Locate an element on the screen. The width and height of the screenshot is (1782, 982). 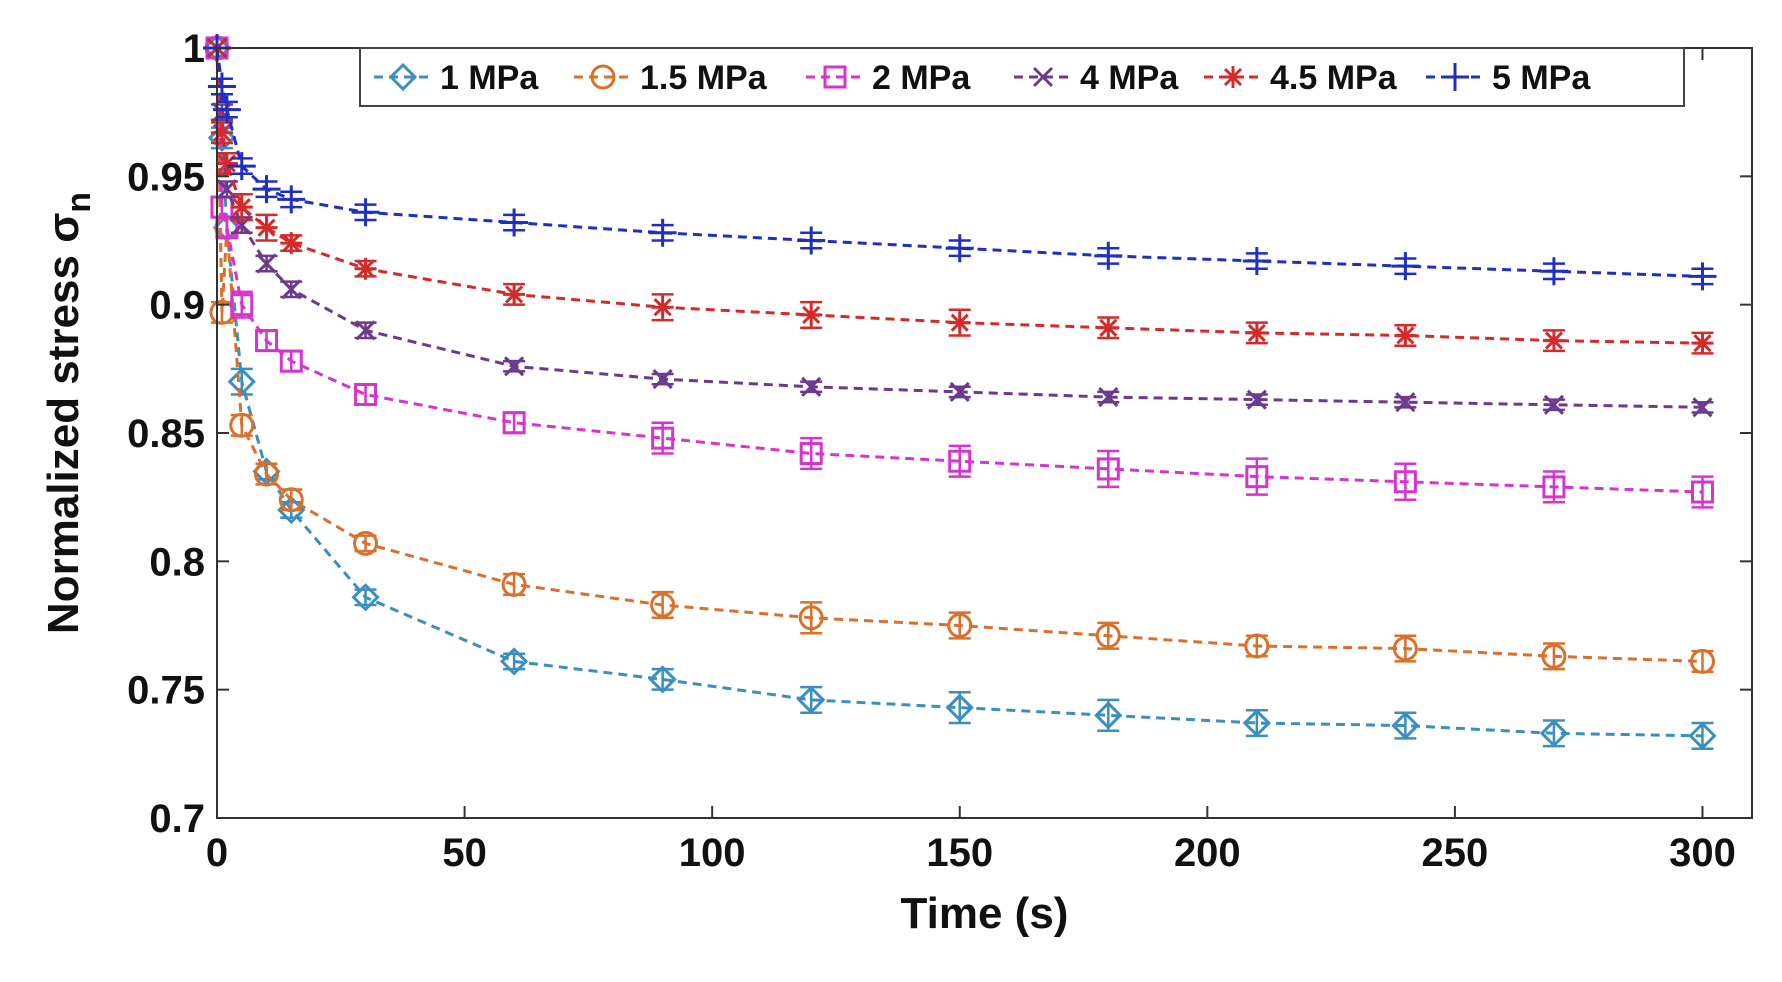
x-tick-label: 150 is located at coordinates (959, 853).